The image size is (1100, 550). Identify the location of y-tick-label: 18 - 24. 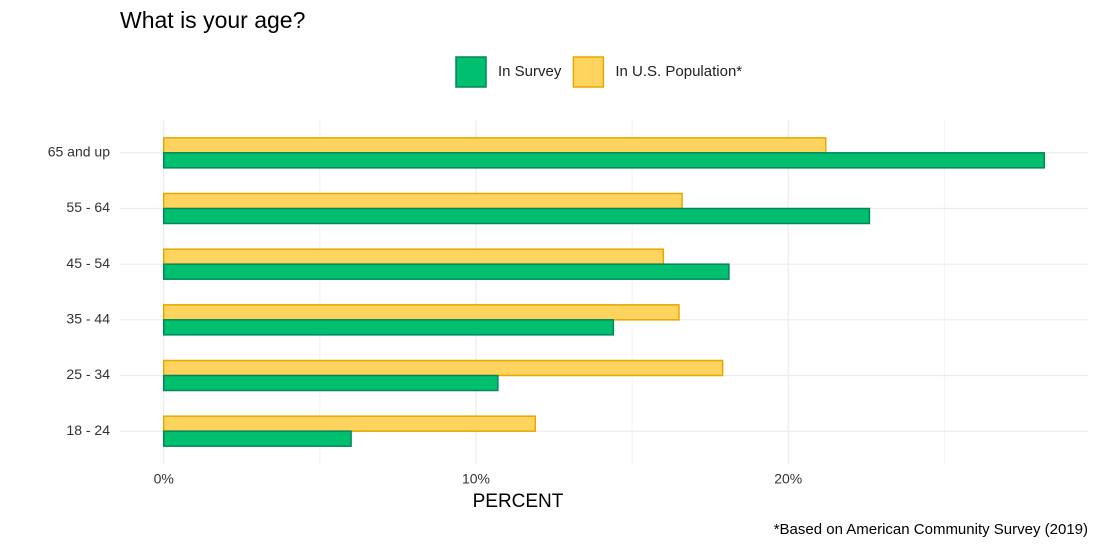
(88, 430).